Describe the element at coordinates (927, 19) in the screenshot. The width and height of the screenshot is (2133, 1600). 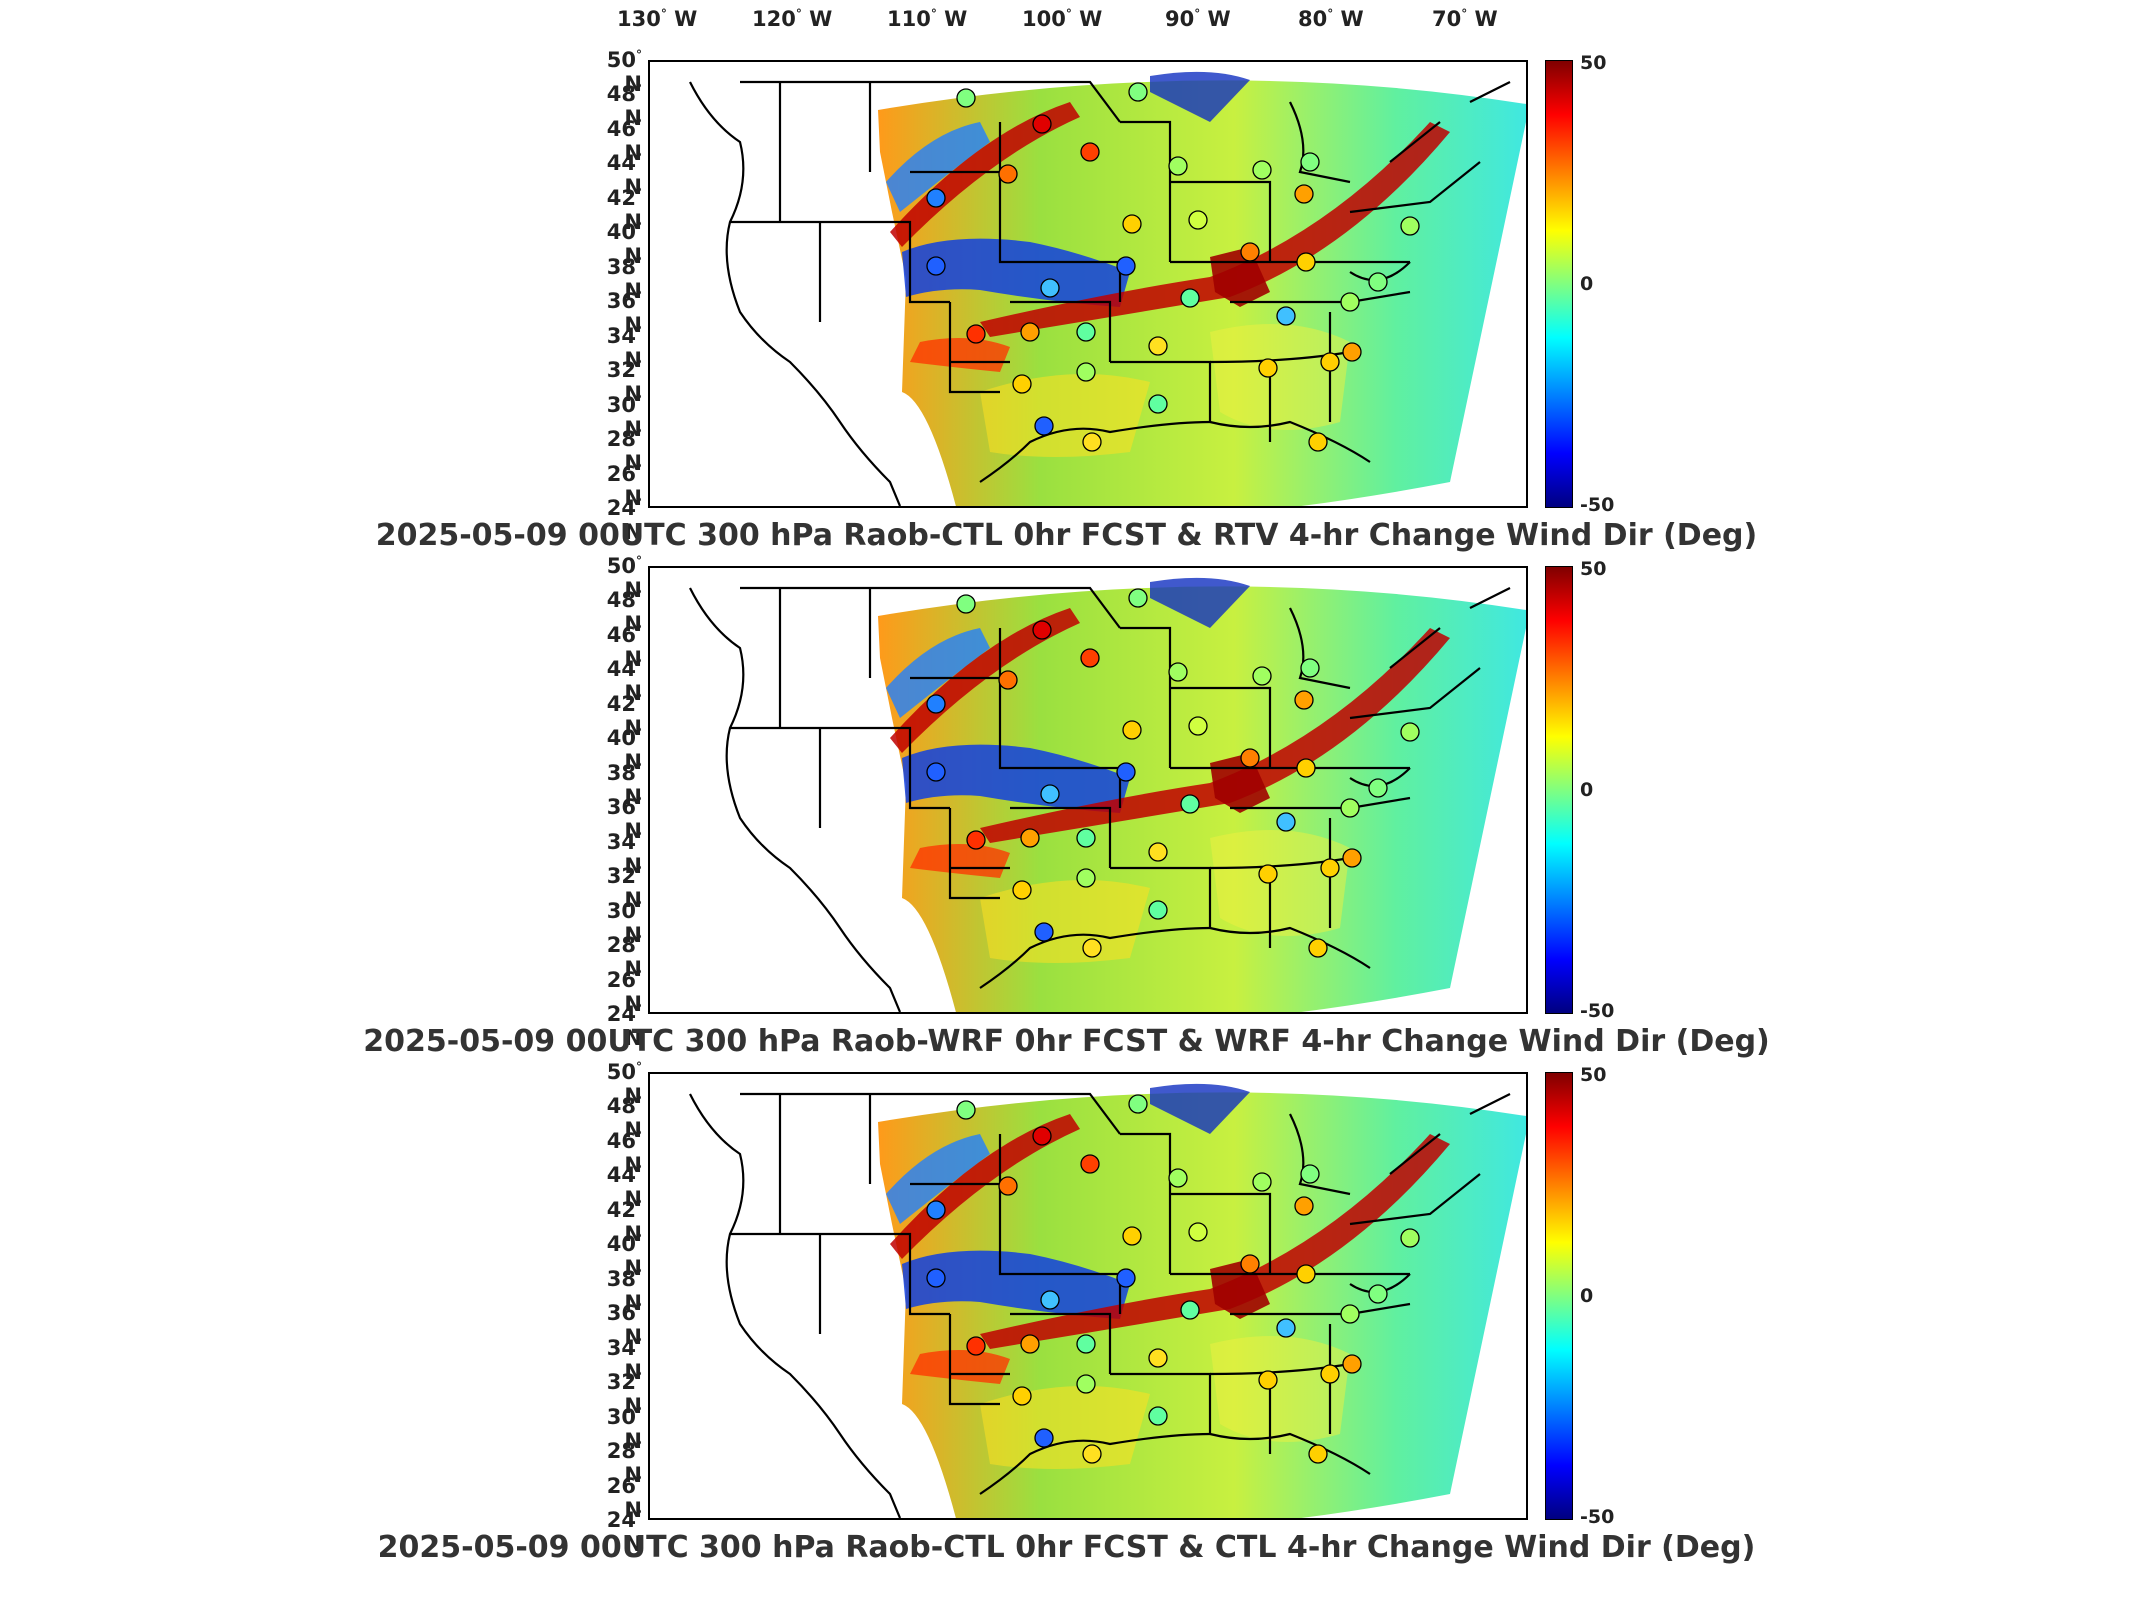
I see `lon-label-110w: 110° W` at that location.